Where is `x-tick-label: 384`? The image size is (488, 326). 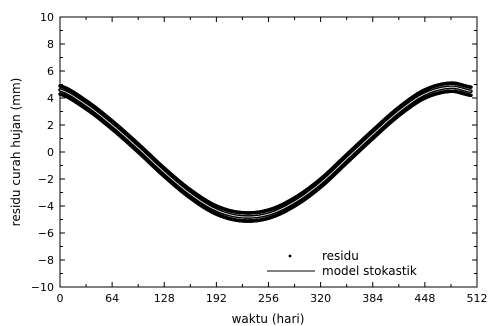 x-tick-label: 384 is located at coordinates (372, 298).